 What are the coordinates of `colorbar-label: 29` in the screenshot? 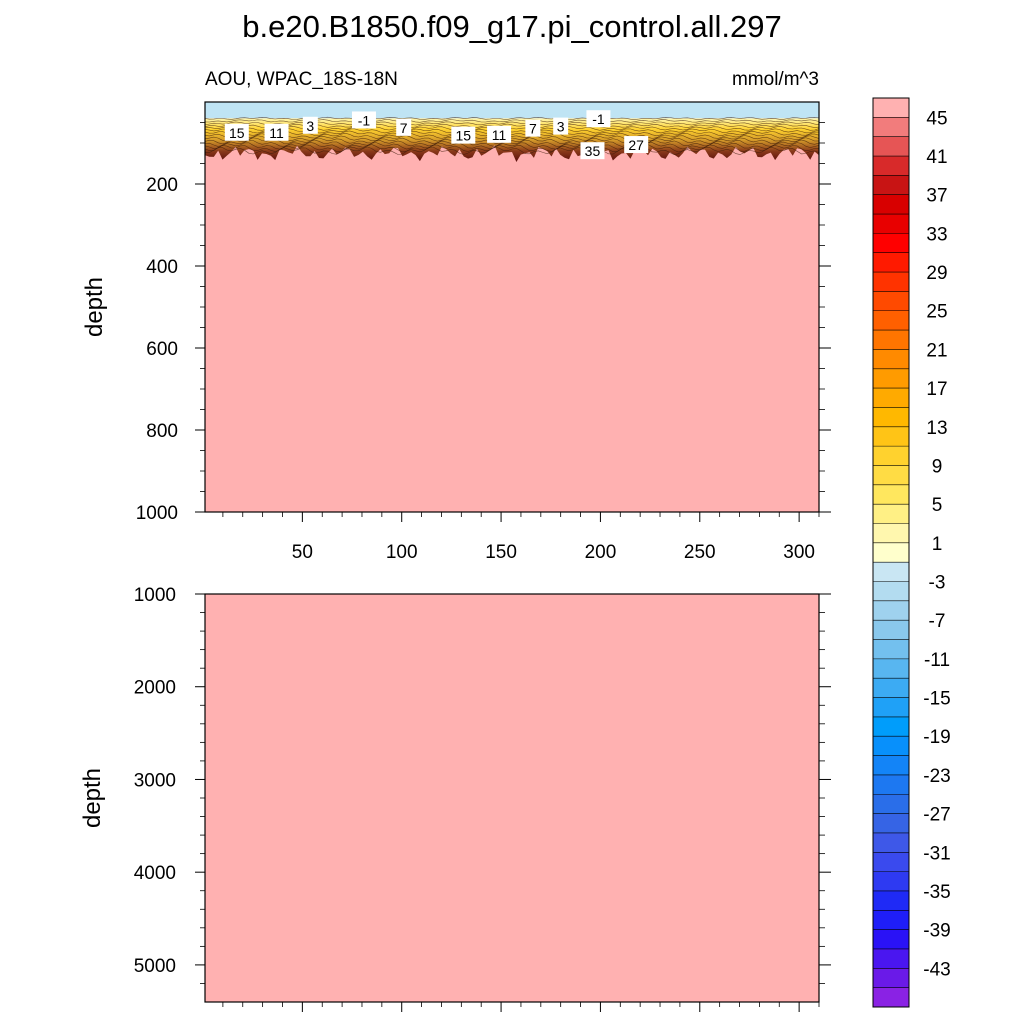 It's located at (936, 273).